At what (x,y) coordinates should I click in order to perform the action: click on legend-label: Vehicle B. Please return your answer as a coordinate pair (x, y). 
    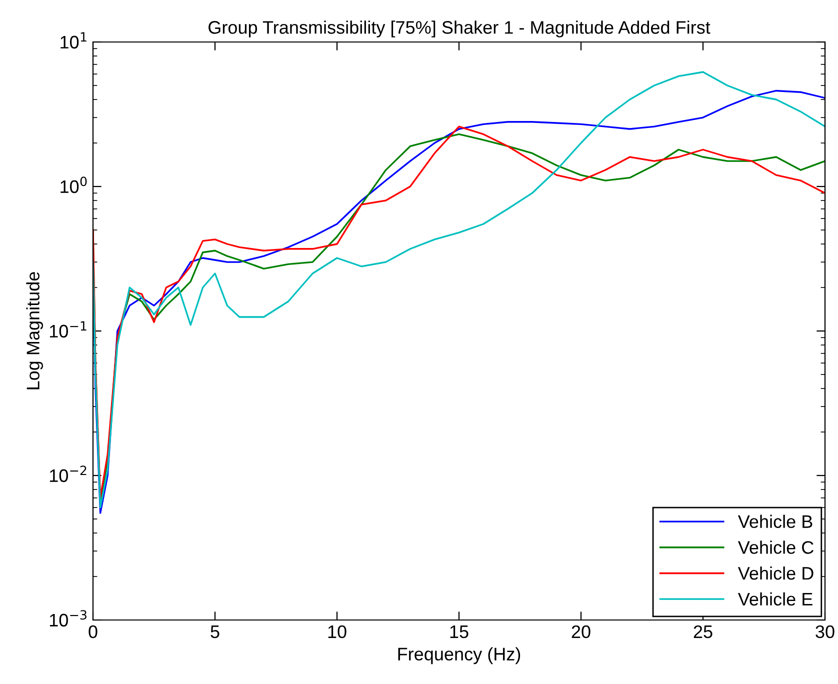
    Looking at the image, I should click on (775, 521).